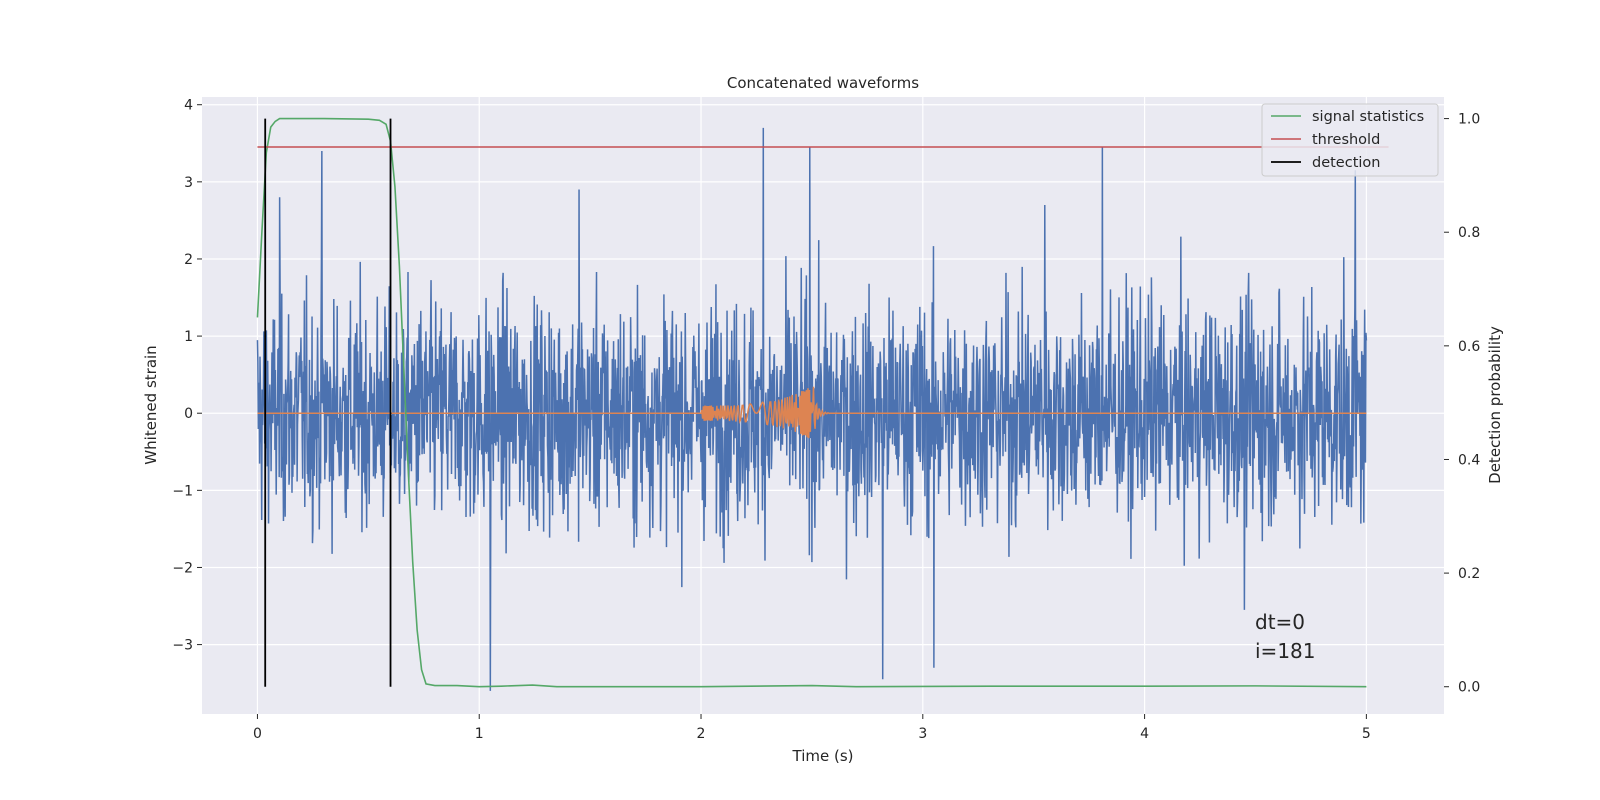  Describe the element at coordinates (1280, 622) in the screenshot. I see `annotation-dt: dt=0` at that location.